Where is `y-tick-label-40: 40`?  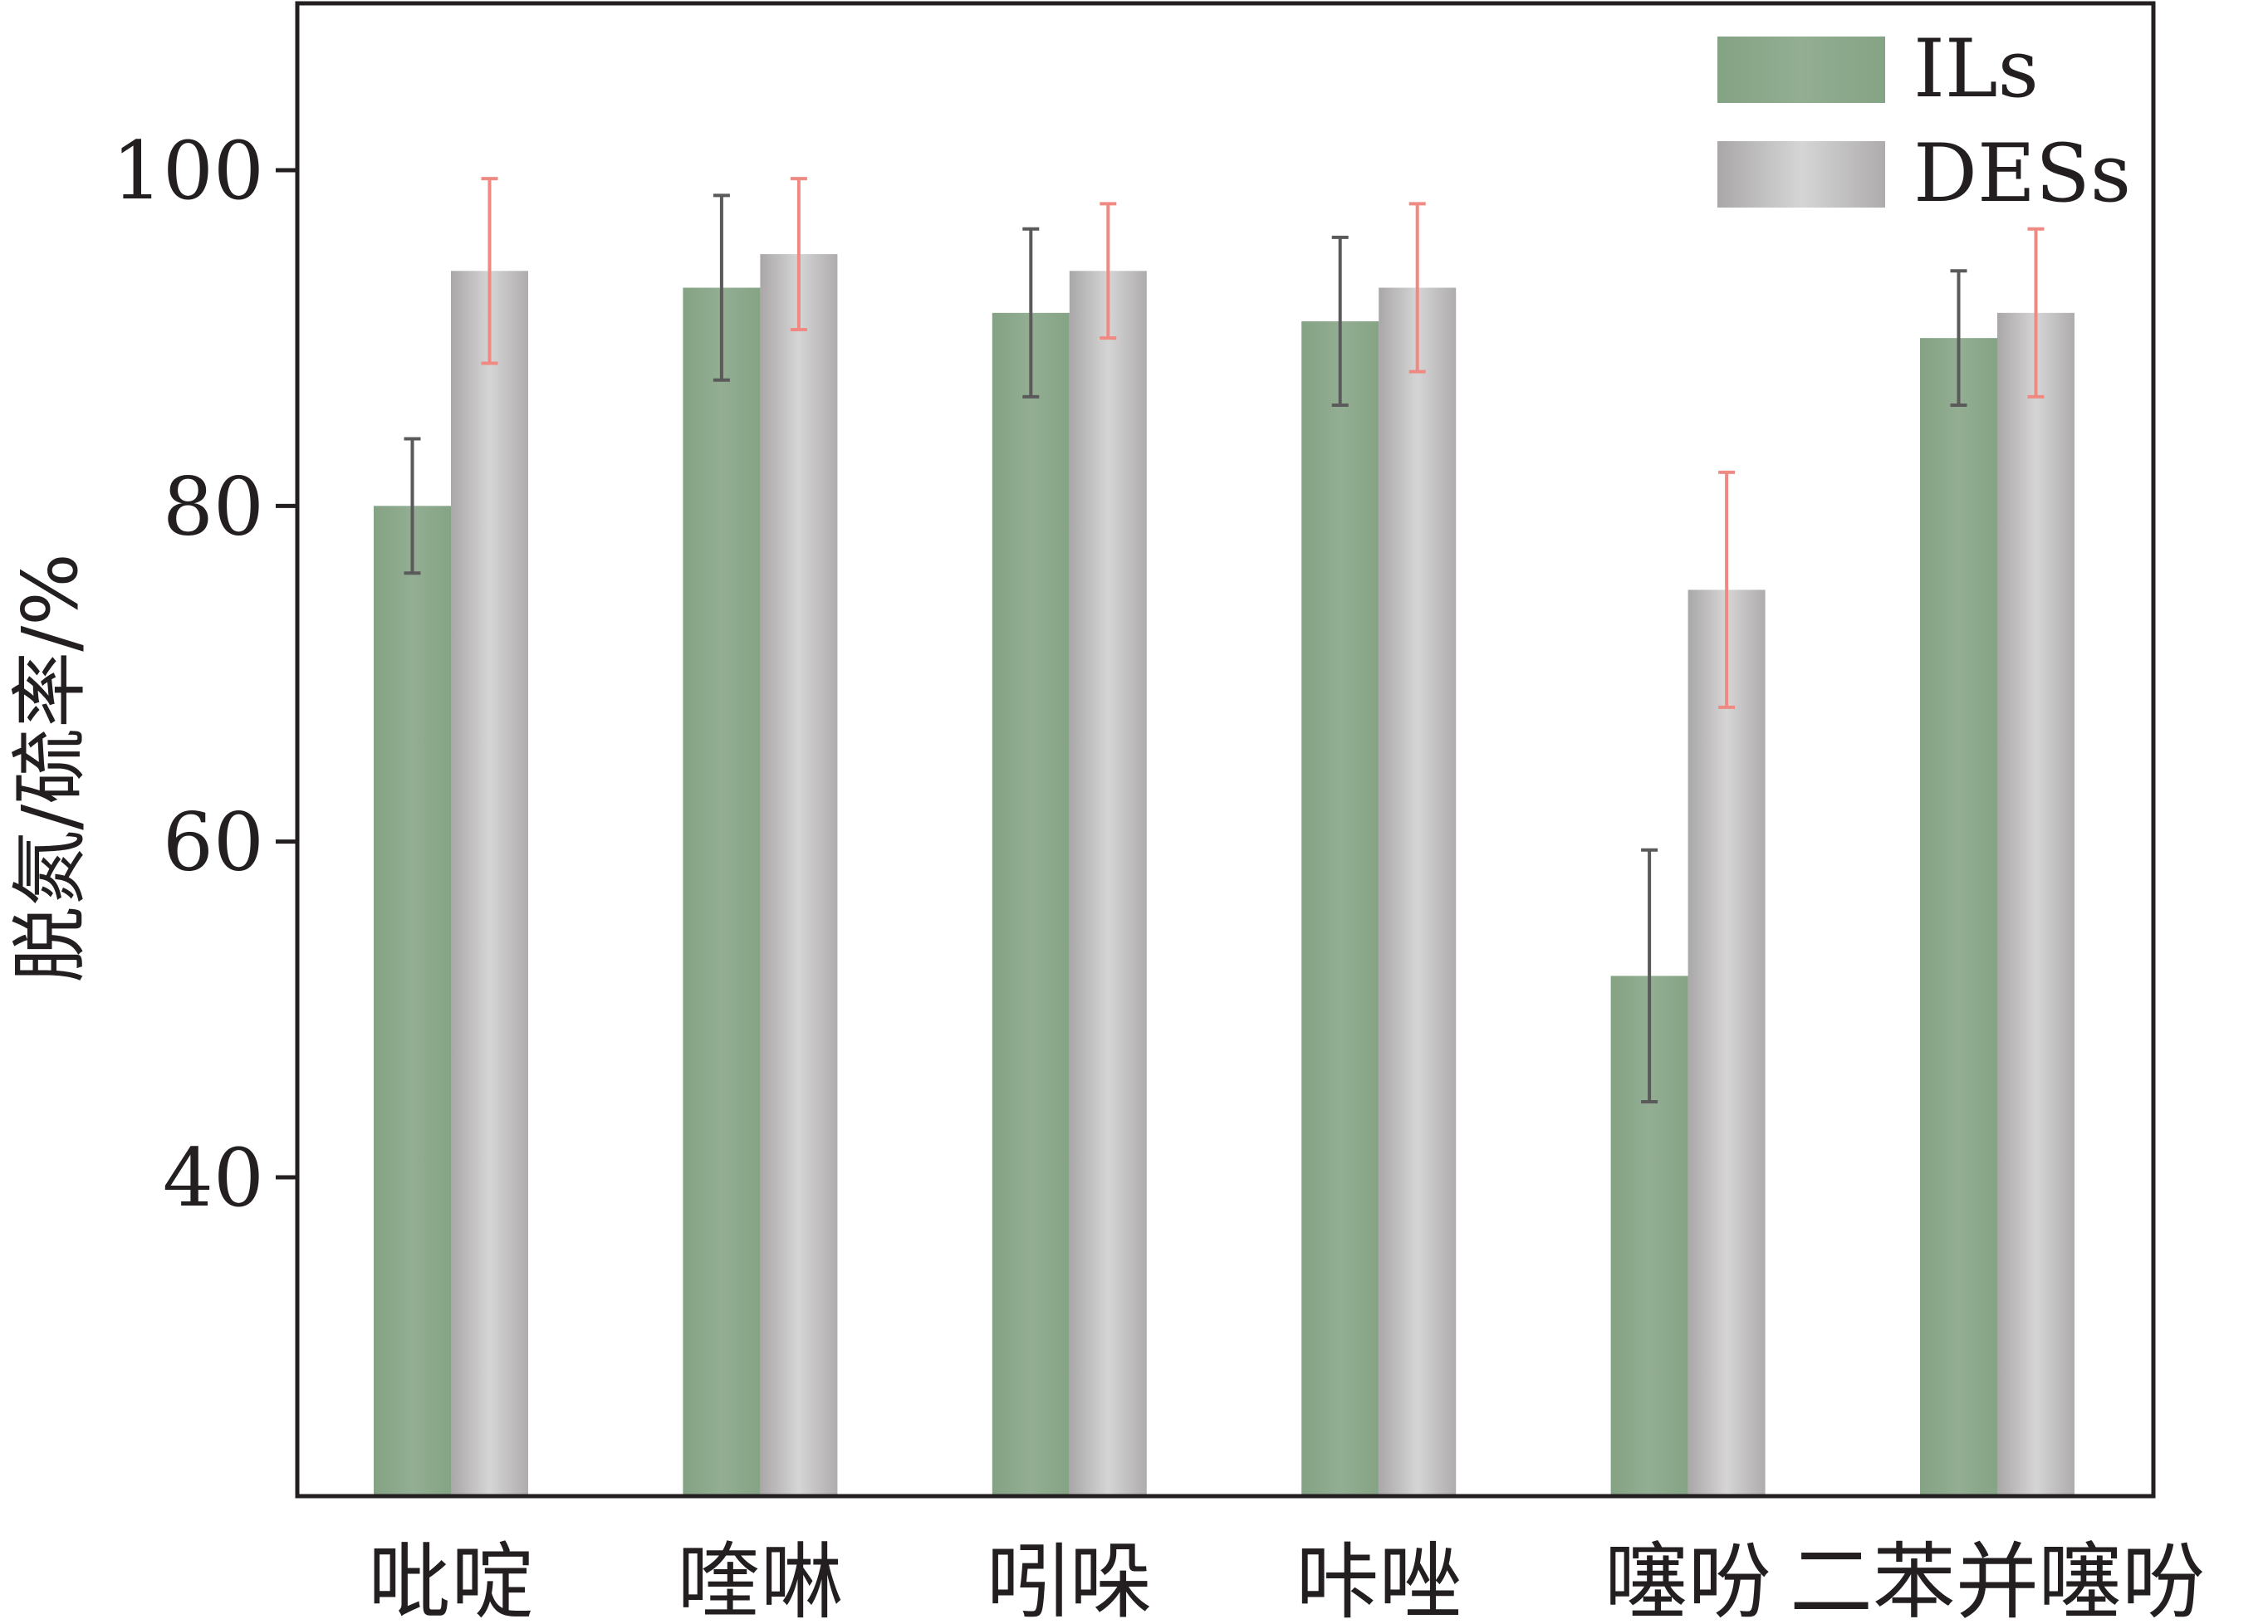 y-tick-label-40: 40 is located at coordinates (213, 1178).